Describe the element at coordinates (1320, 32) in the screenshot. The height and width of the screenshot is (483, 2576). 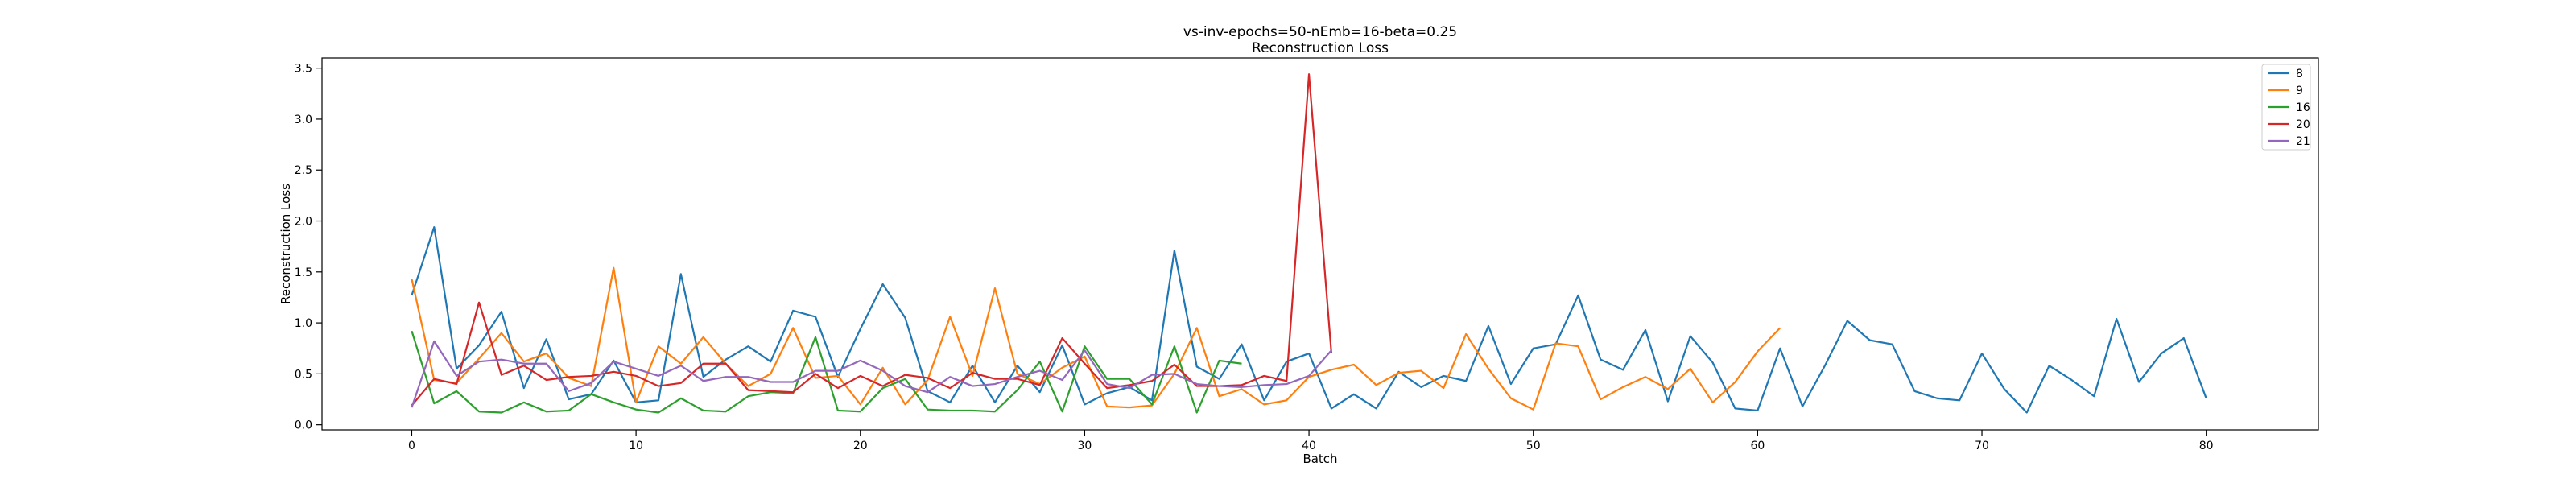
I see `chart-title: vs-inv-epochs=50-nEmb=16-beta=0.25` at that location.